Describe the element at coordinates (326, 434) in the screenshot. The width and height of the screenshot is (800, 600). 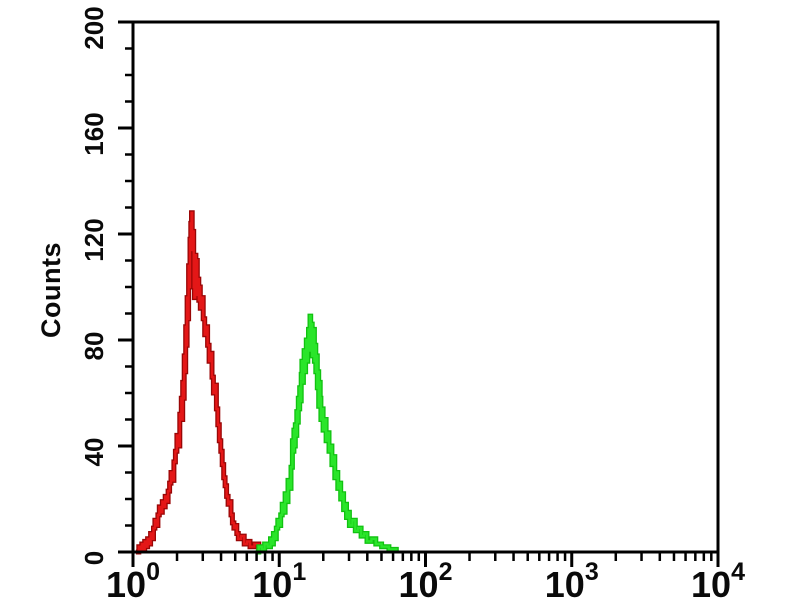
I see `series-path-green-peak-core` at that location.